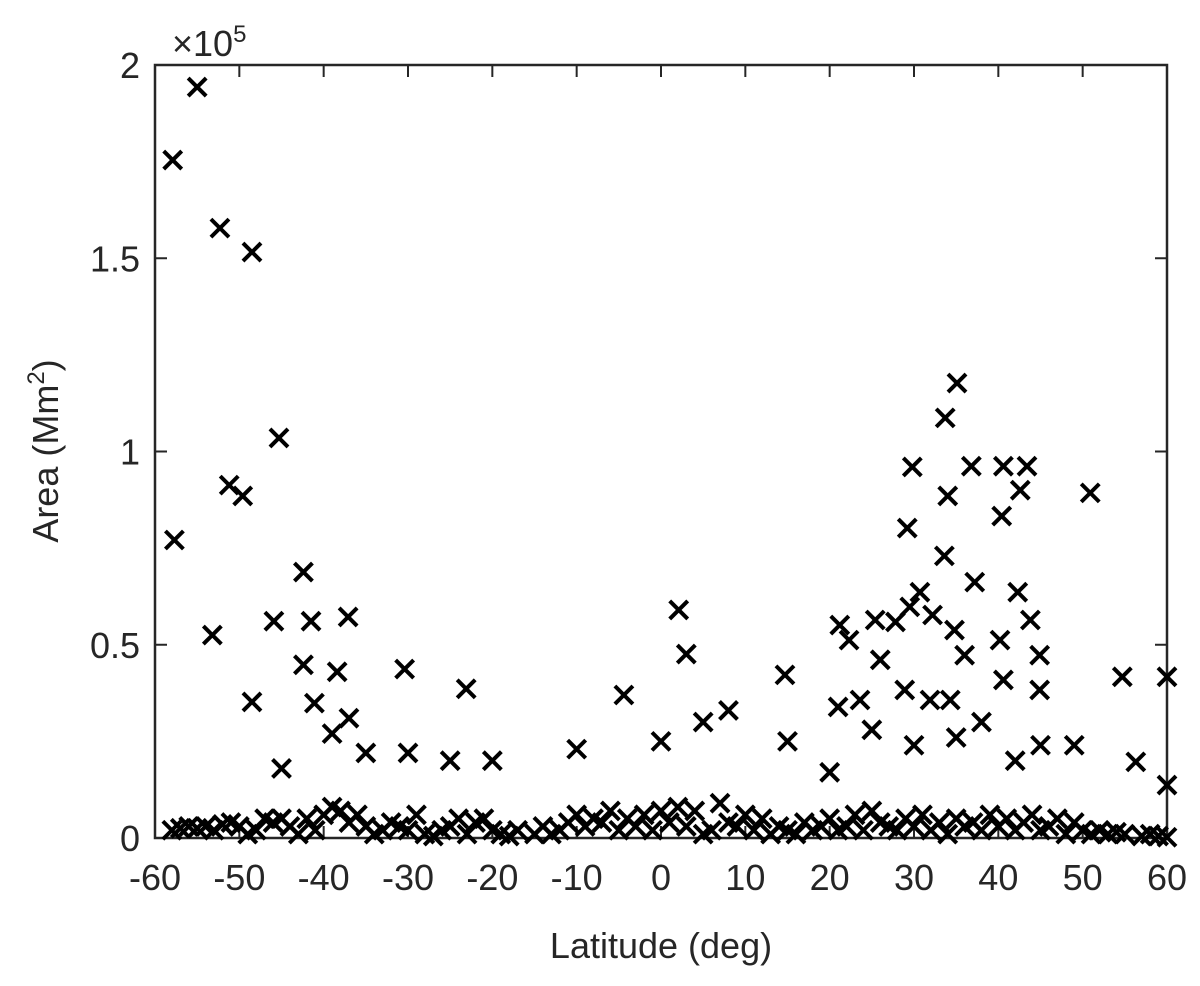 This screenshot has width=1200, height=986. What do you see at coordinates (830, 877) in the screenshot?
I see `x-tick-label: 20` at bounding box center [830, 877].